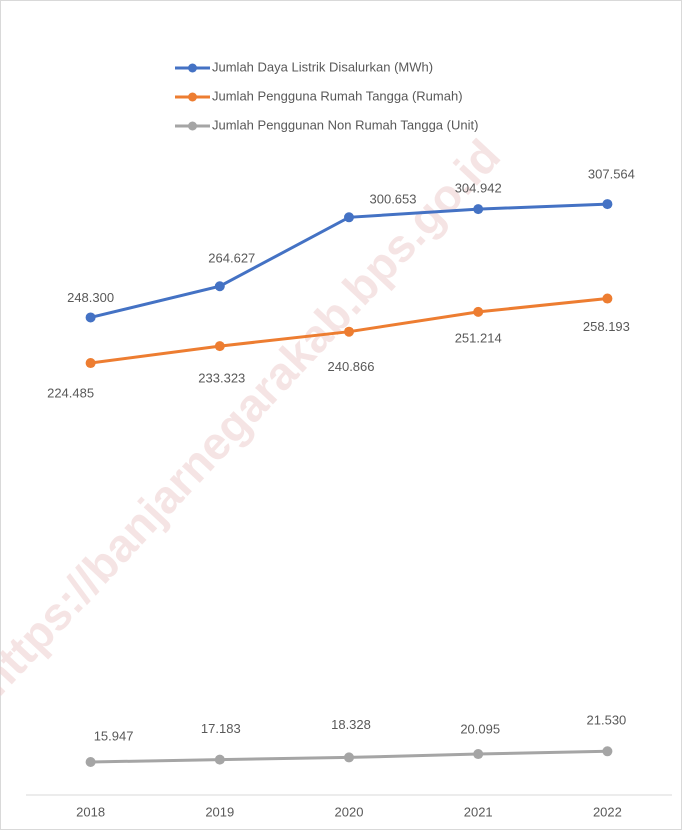  Describe the element at coordinates (478, 337) in the screenshot. I see `data-label: 251.214` at that location.